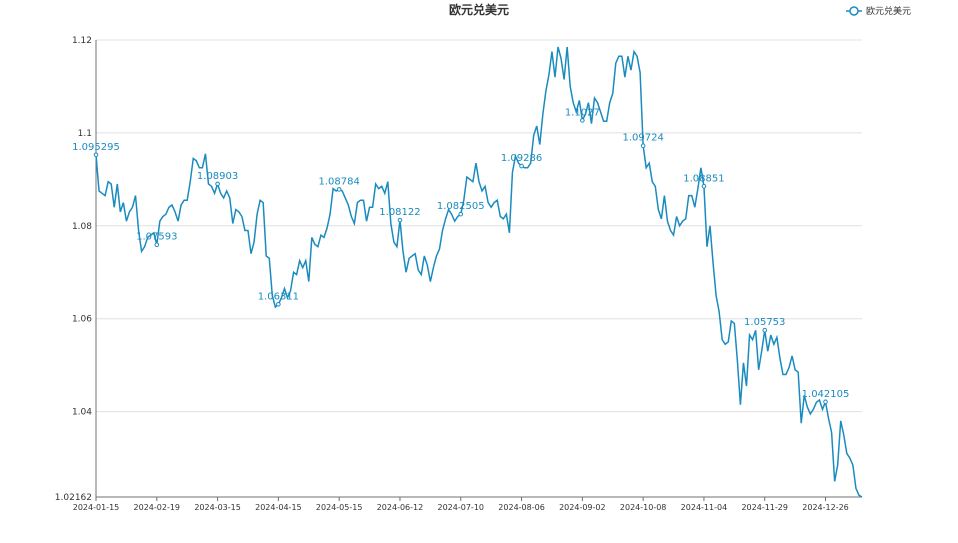 This screenshot has height=543, width=958. I want to click on x-tick-label: 2024-12-26, so click(825, 507).